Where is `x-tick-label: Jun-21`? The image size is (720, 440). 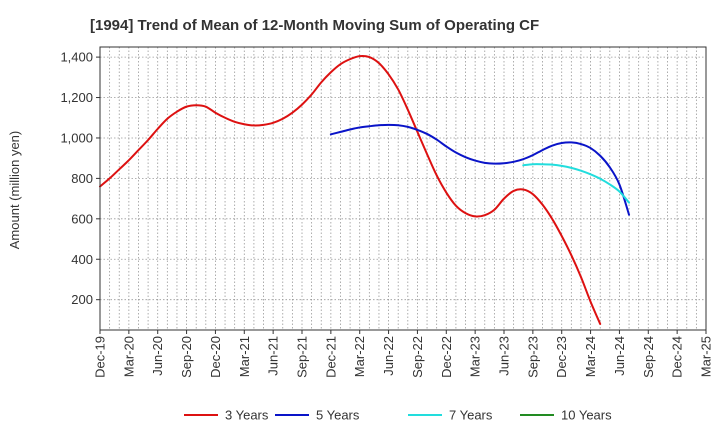
x-tick-label: Jun-21 is located at coordinates (273, 356).